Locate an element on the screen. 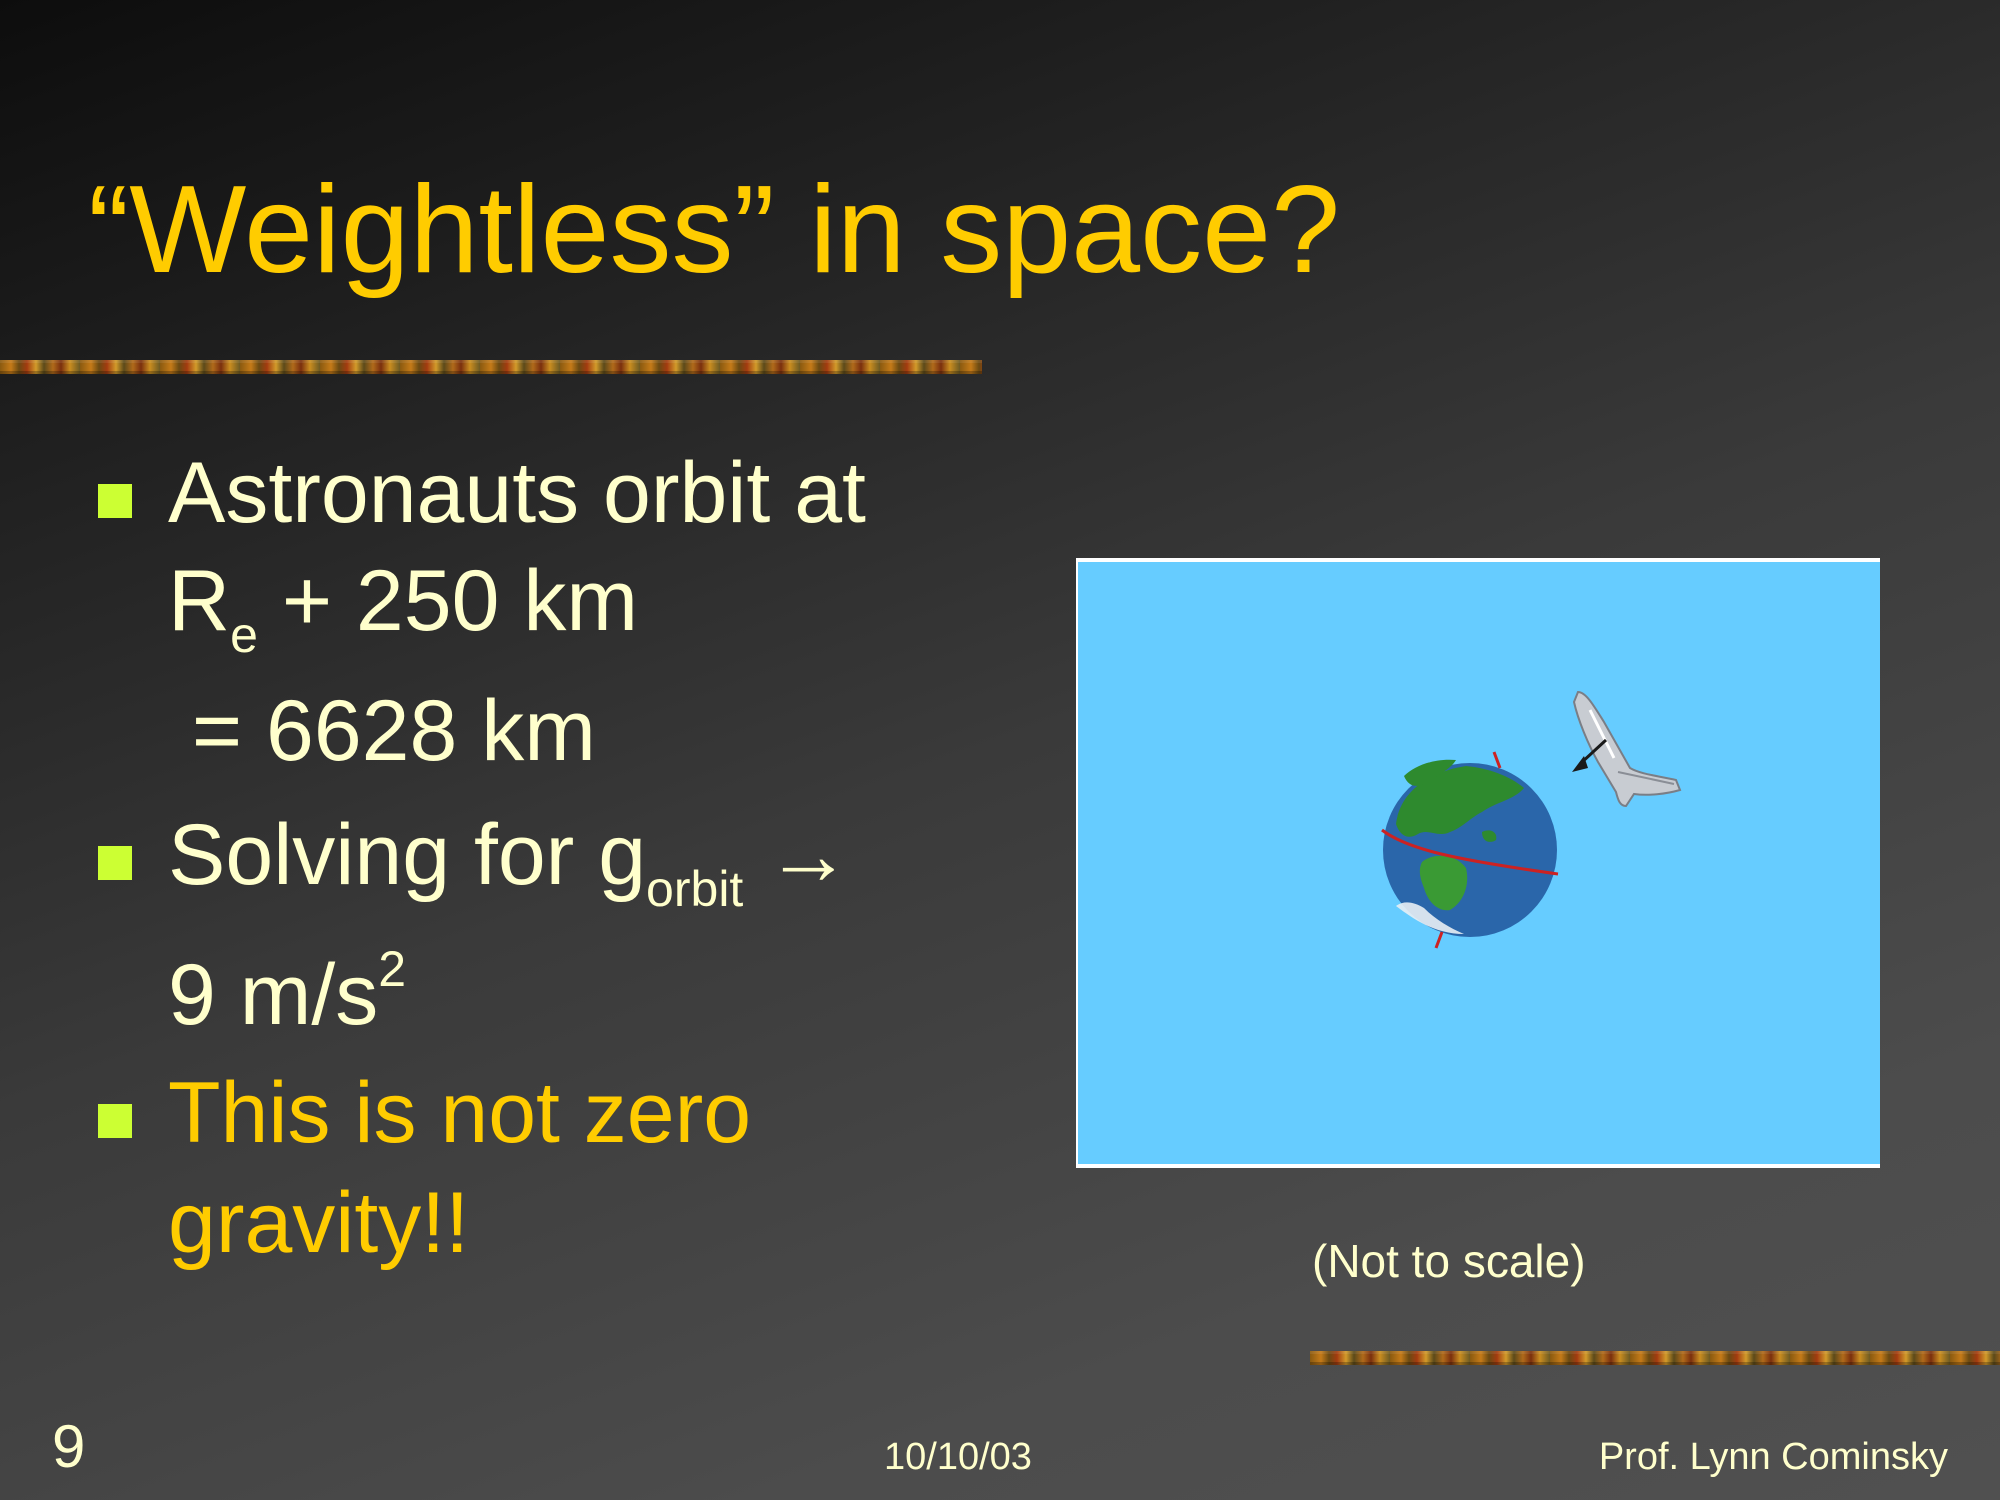 This screenshot has width=2000, height=1500. slide-title: “Weightless” in space? is located at coordinates (714, 230).